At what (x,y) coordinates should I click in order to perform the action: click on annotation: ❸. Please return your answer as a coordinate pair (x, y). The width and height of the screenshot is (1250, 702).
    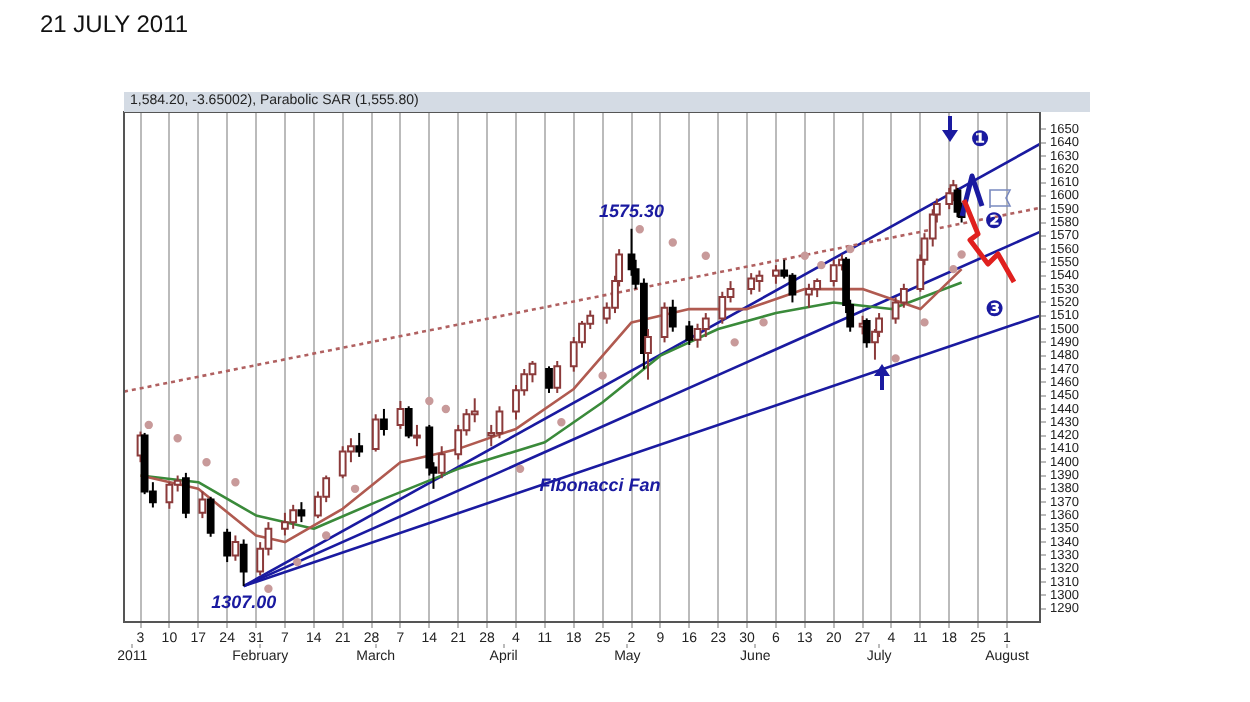
    Looking at the image, I should click on (994, 309).